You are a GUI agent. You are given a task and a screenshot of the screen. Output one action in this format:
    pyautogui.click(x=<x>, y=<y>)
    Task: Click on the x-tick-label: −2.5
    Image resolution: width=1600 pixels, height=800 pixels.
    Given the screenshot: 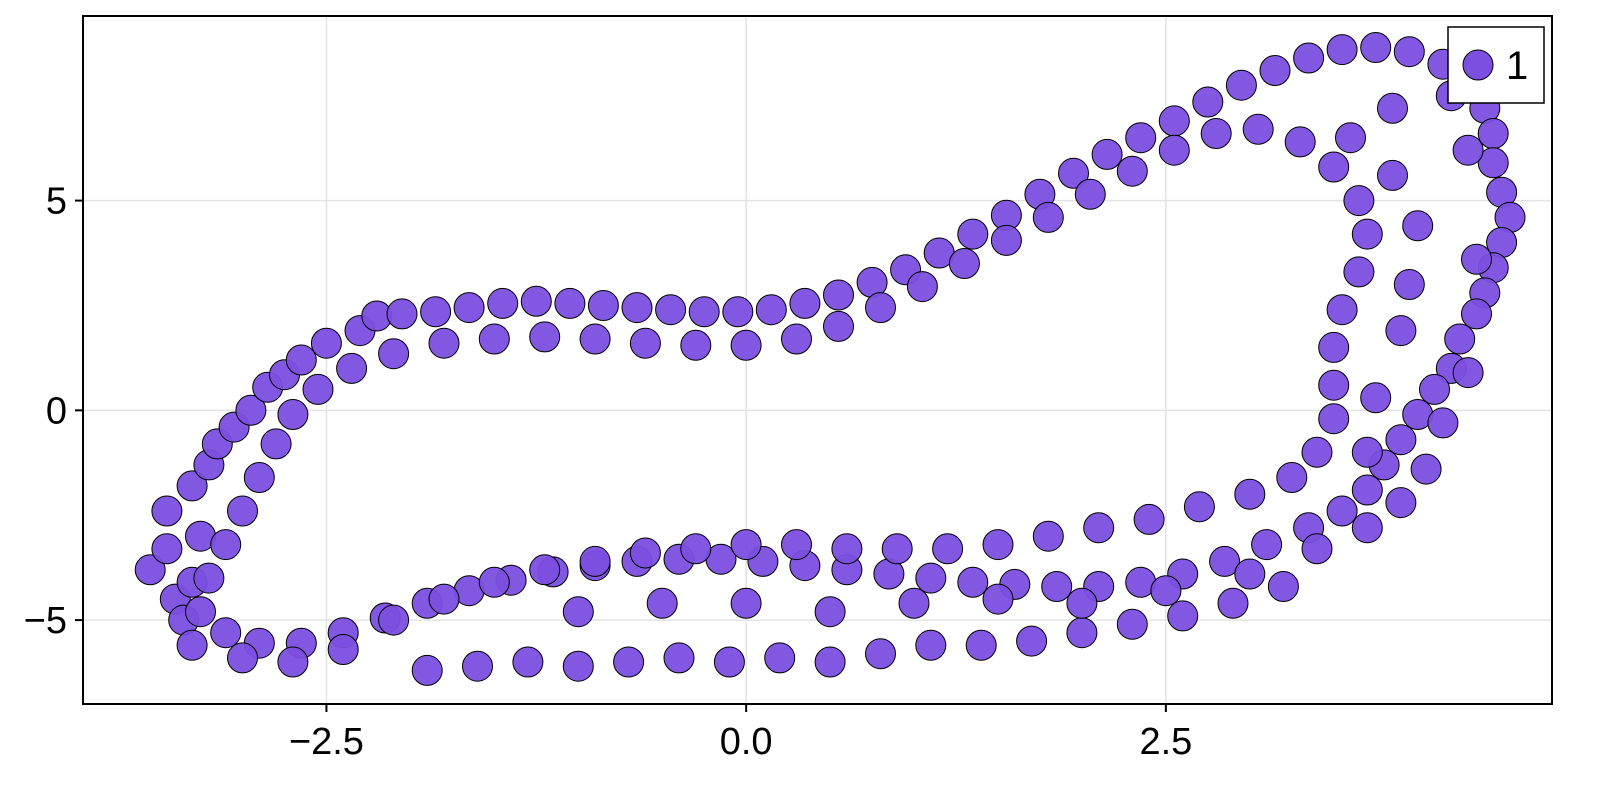 What is the action you would take?
    pyautogui.click(x=326, y=742)
    